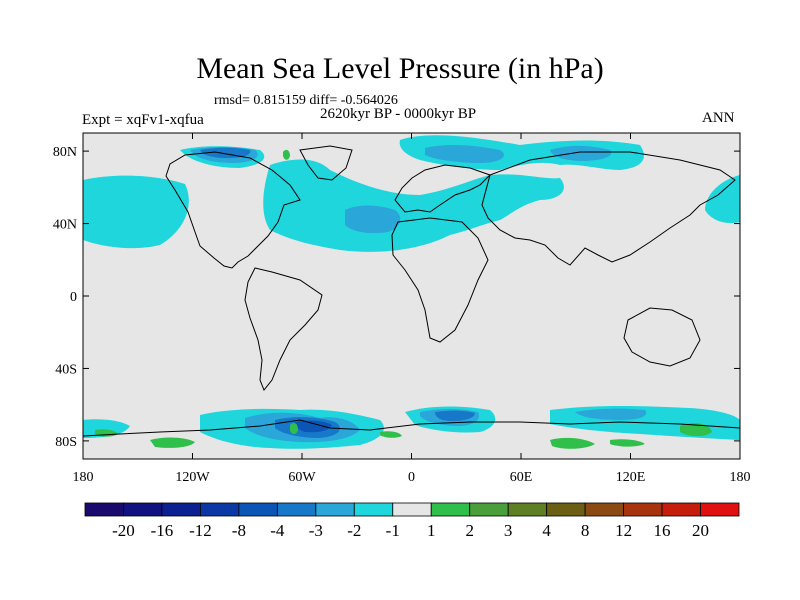  What do you see at coordinates (277, 530) in the screenshot?
I see `colorbar-label: -4` at bounding box center [277, 530].